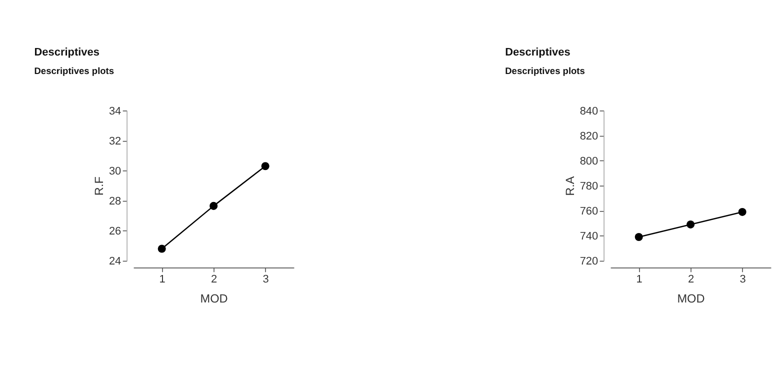 Image resolution: width=775 pixels, height=377 pixels. Describe the element at coordinates (115, 111) in the screenshot. I see `y-tick-label: 34` at that location.